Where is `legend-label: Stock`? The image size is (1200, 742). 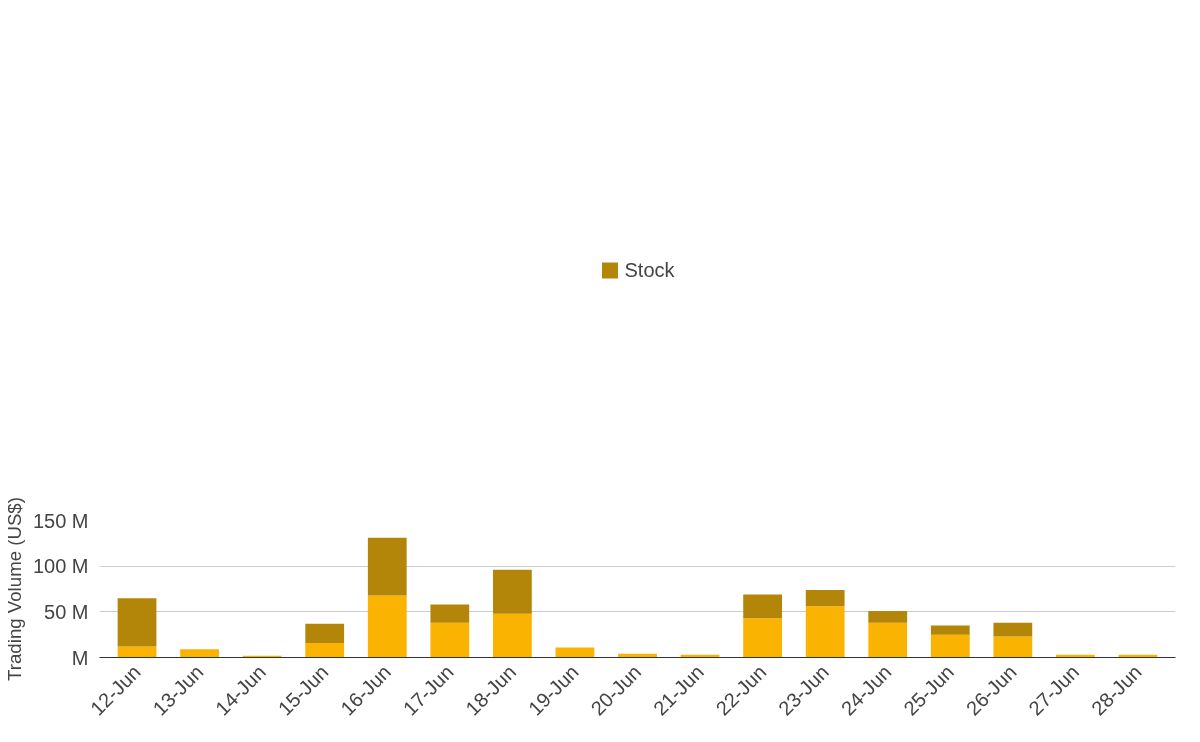 legend-label: Stock is located at coordinates (649, 270).